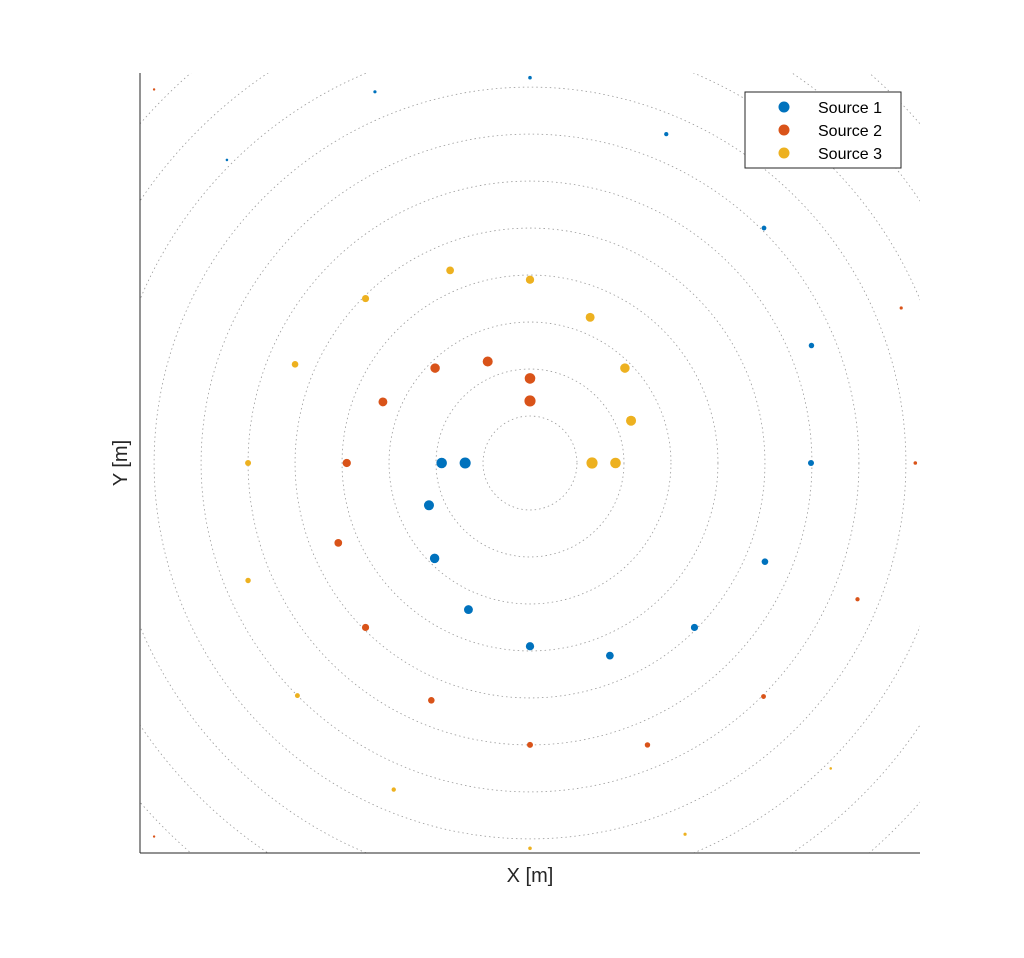 The image size is (1024, 958). I want to click on grid-ring, so click(530, 463).